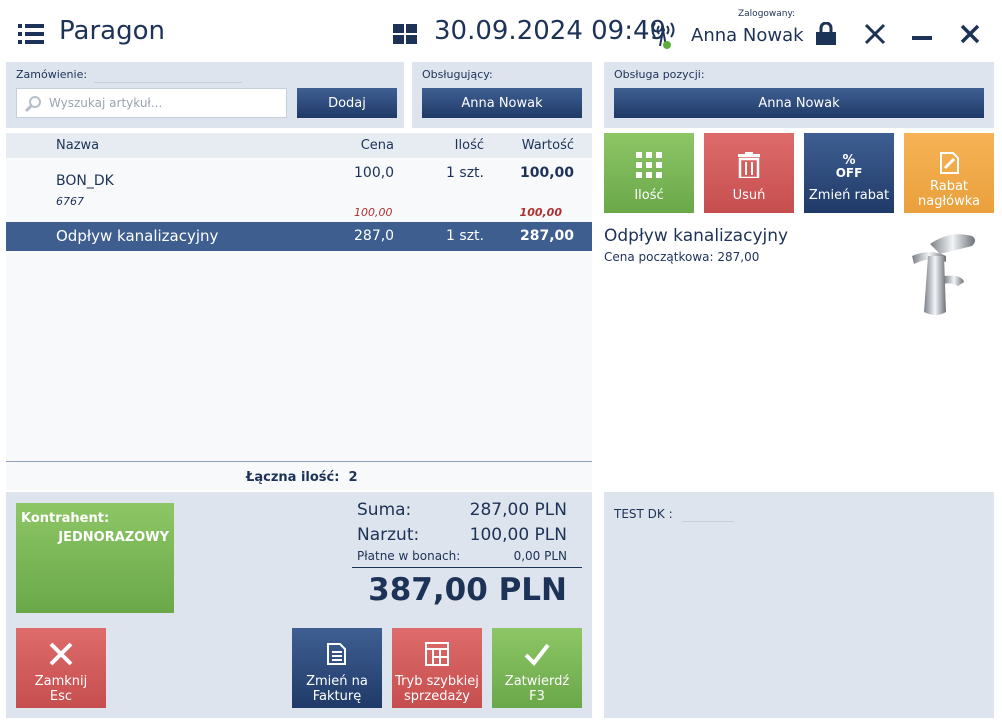  Describe the element at coordinates (540, 556) in the screenshot. I see `vouchers-value: 0,00 PLN` at that location.